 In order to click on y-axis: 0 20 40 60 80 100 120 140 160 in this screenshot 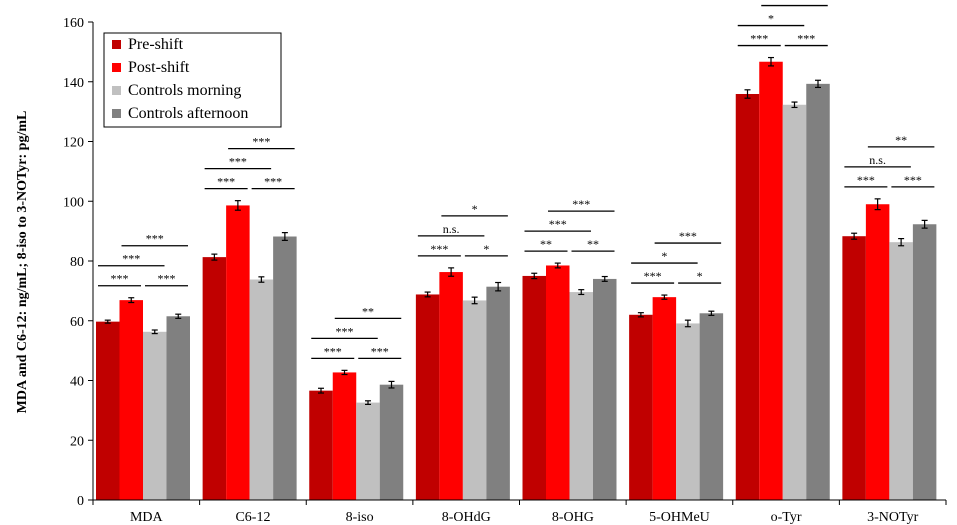, I will do `click(78, 262)`.